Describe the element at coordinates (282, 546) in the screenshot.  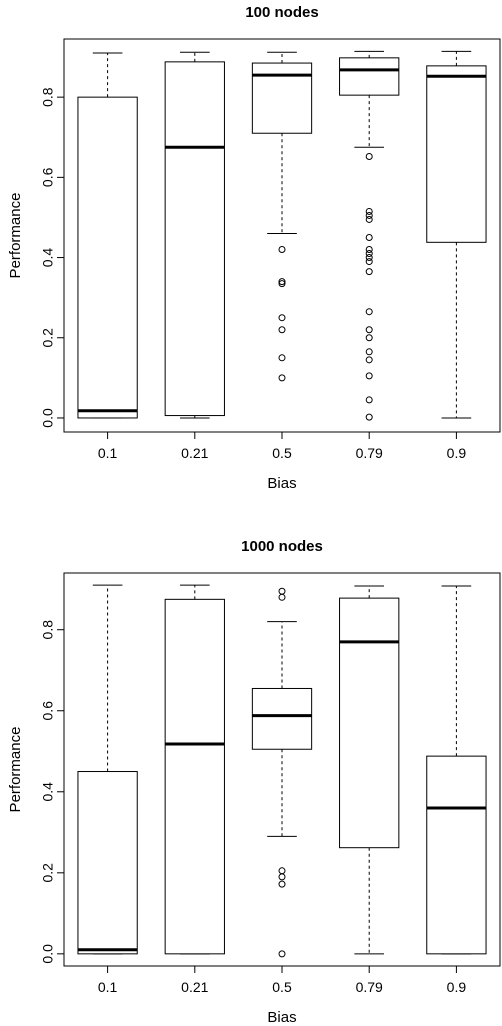
I see `chart-title: 1000 nodes` at that location.